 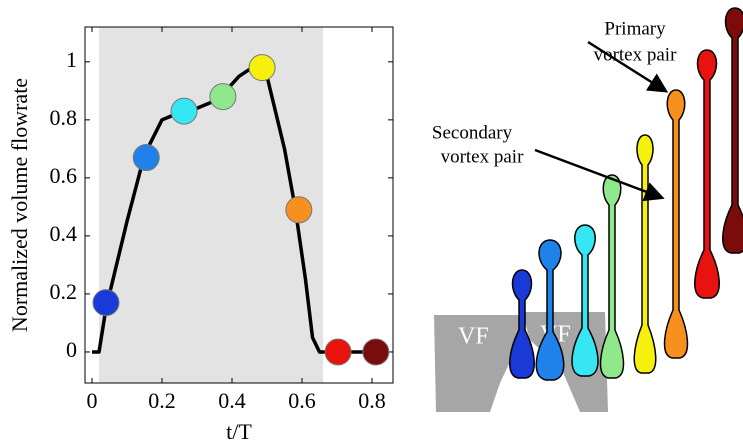 What do you see at coordinates (483, 156) in the screenshot?
I see `annotation: vortex pair` at bounding box center [483, 156].